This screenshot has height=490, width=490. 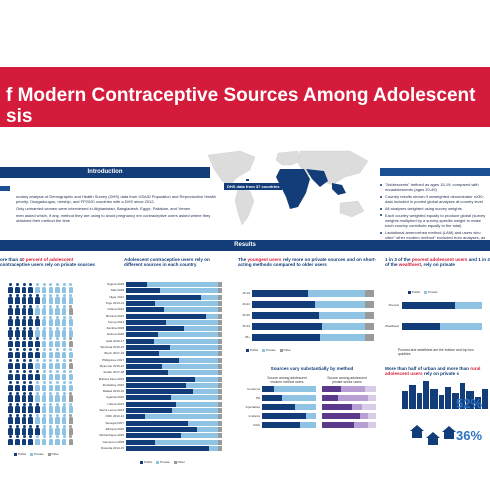 What do you see at coordinates (115, 328) in the screenshot?
I see `country-label: Zambia 2018` at bounding box center [115, 328].